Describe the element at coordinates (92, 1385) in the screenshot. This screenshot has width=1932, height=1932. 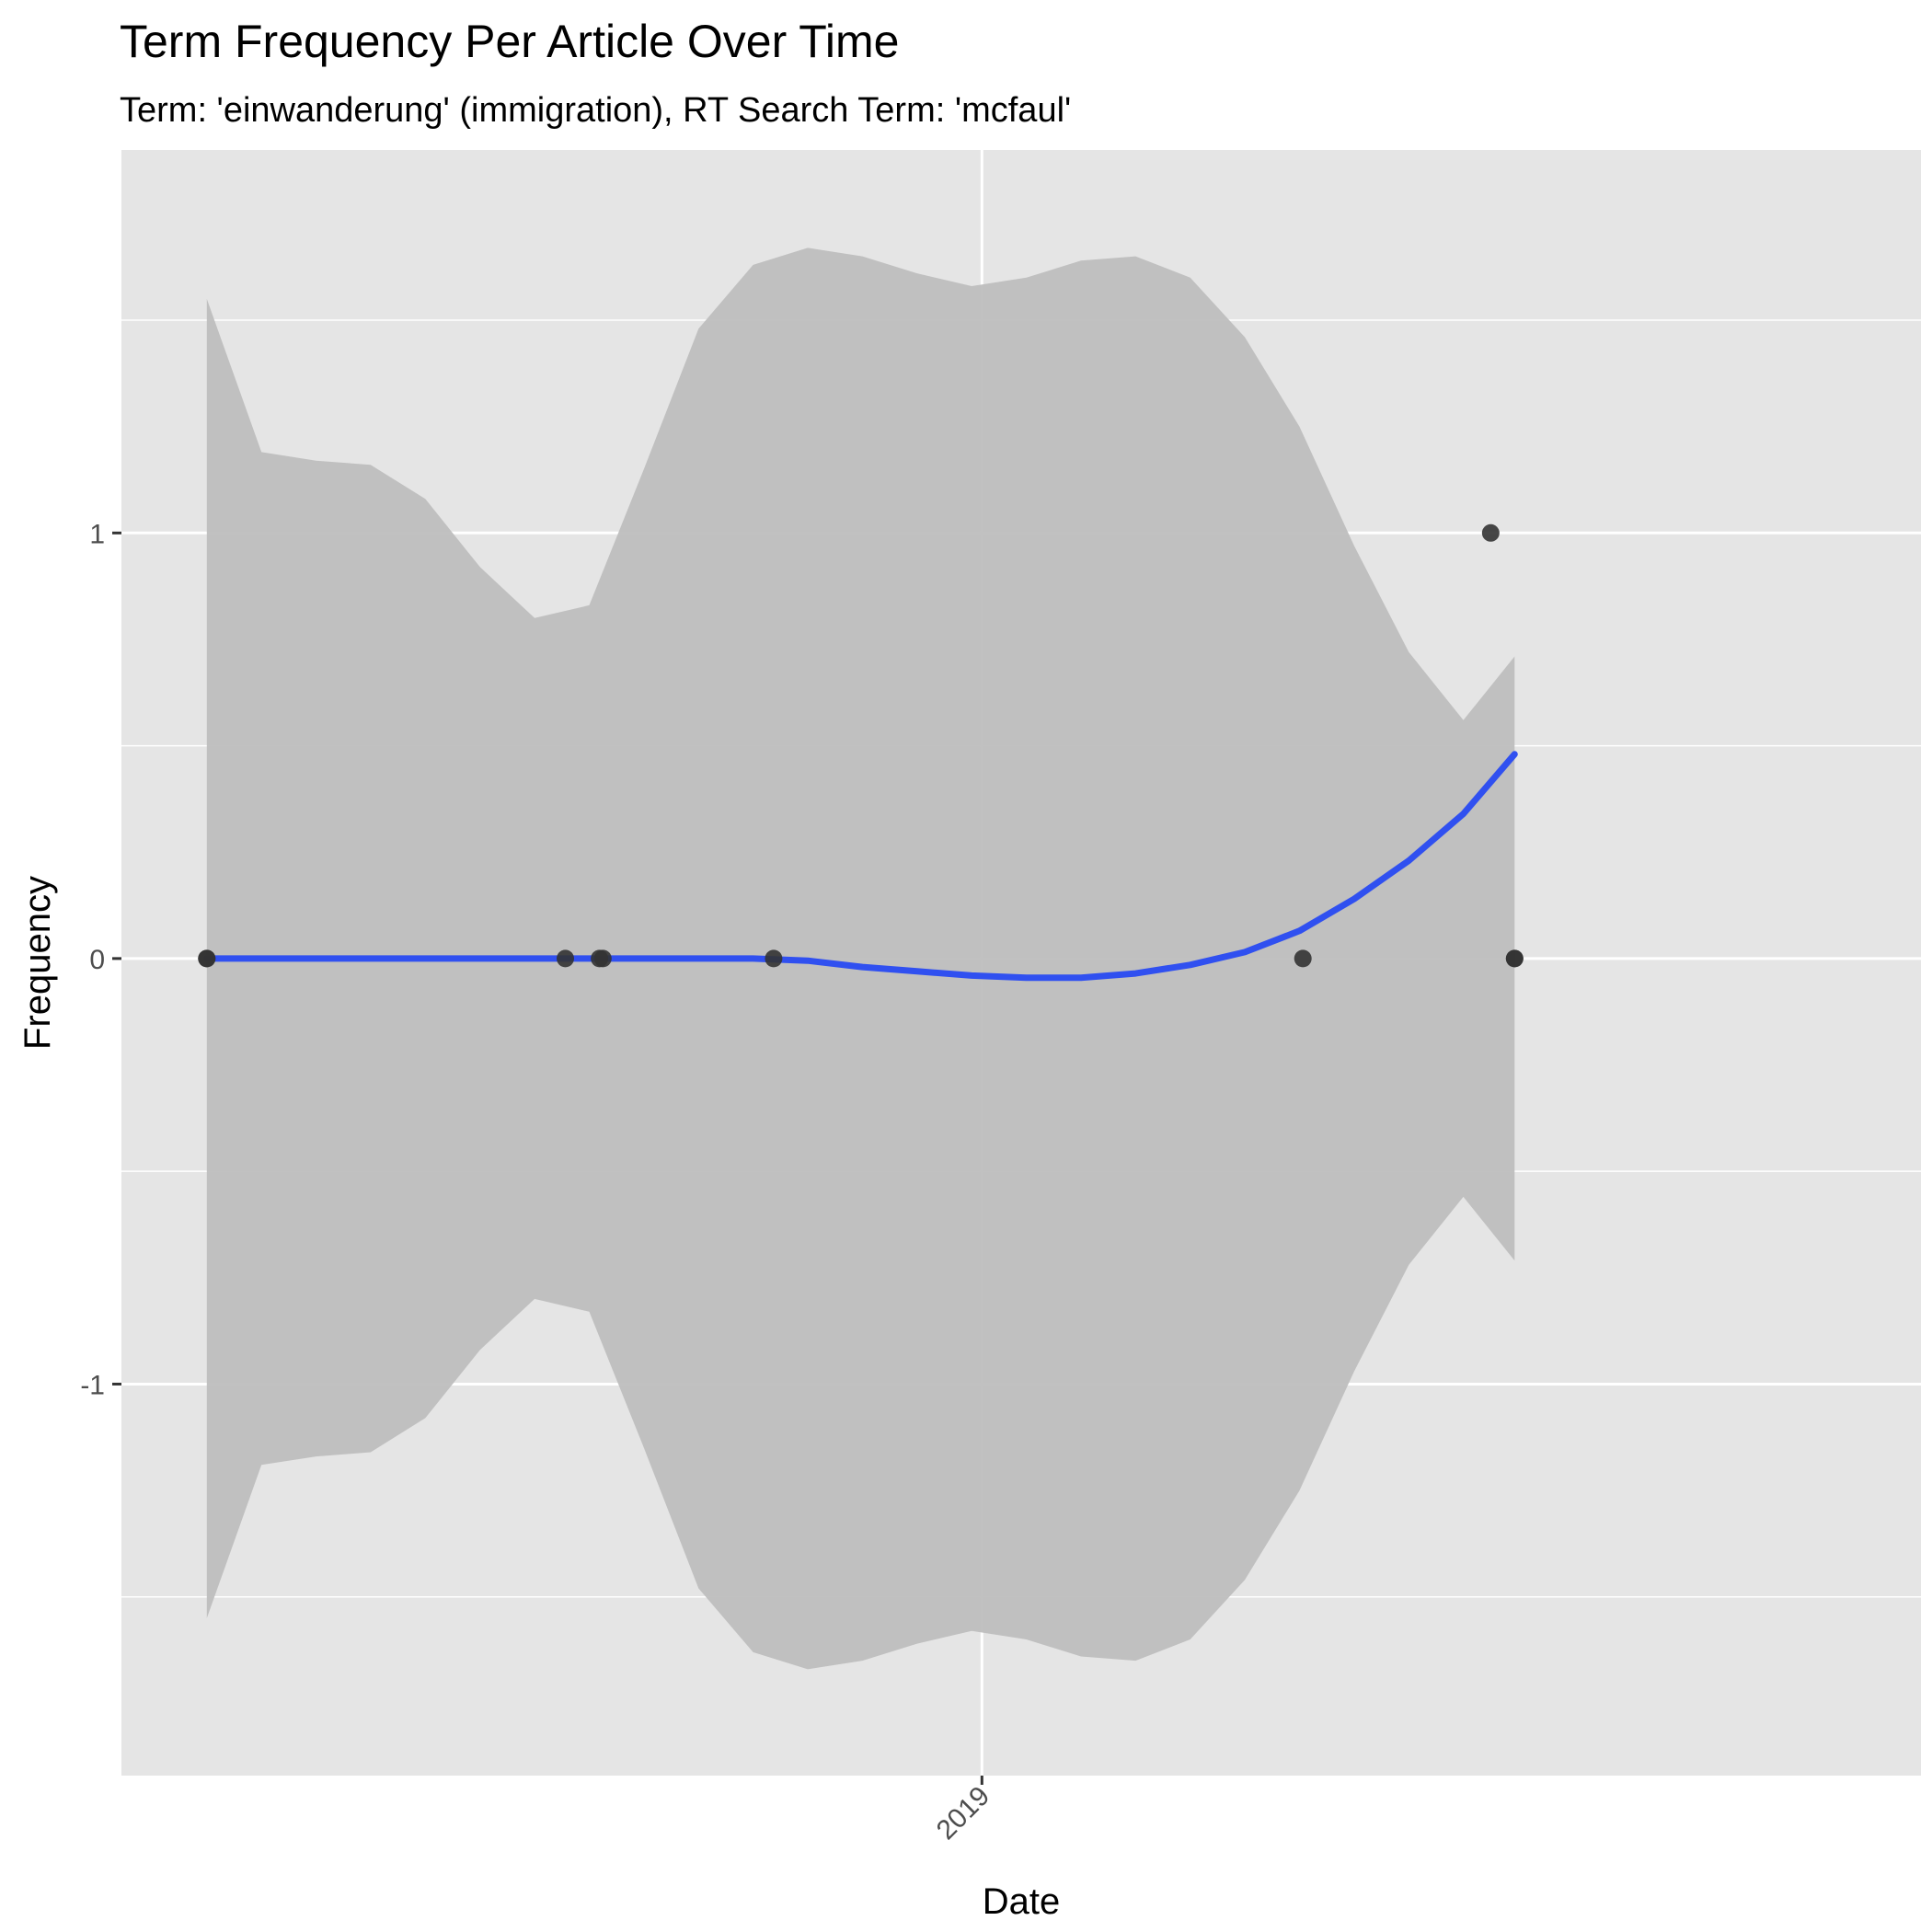
I see `y-tick-label: -1` at that location.